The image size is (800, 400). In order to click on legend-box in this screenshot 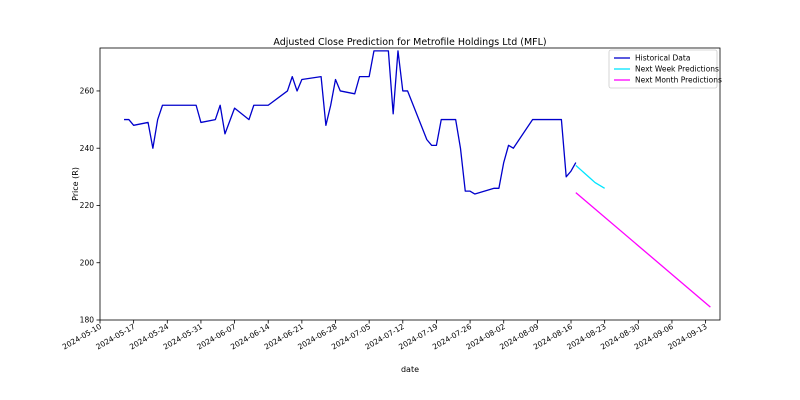, I will do `click(663, 69)`.